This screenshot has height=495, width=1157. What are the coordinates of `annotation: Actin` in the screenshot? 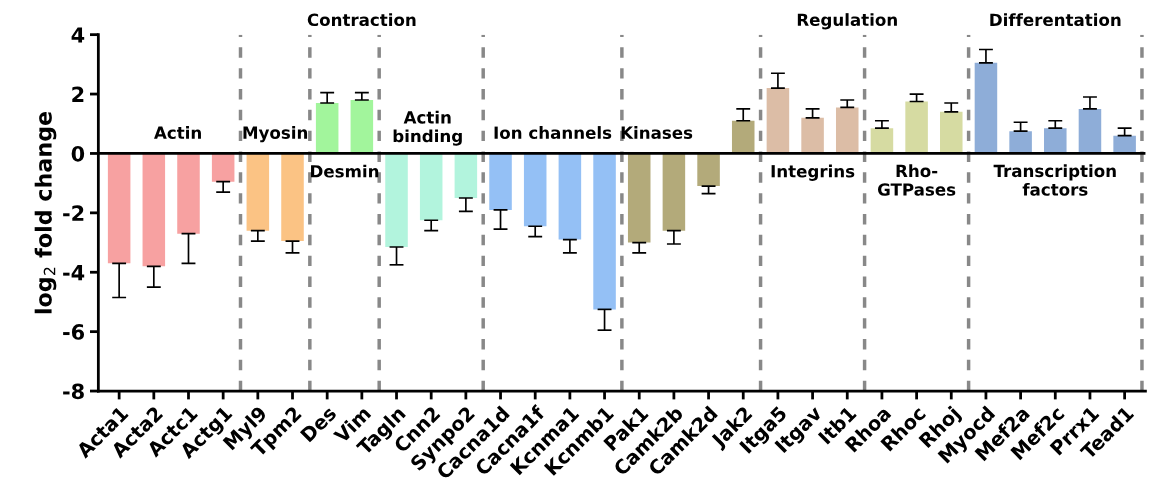 It's located at (177, 132).